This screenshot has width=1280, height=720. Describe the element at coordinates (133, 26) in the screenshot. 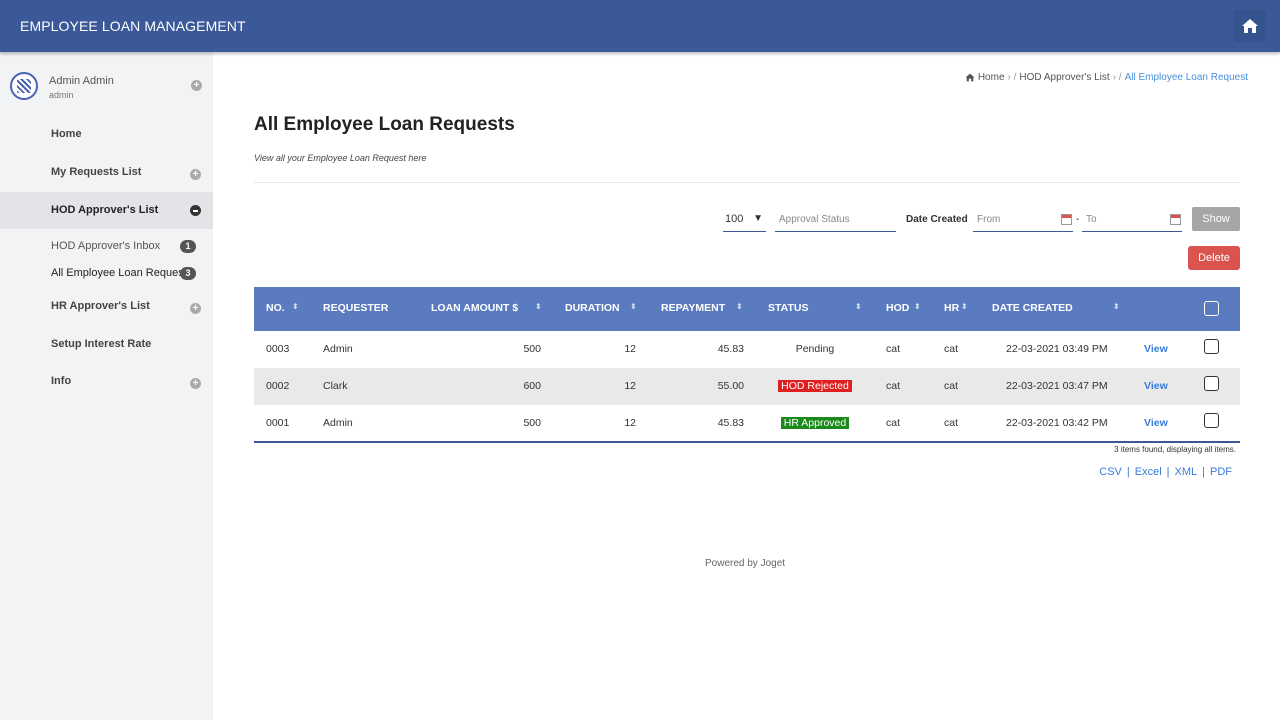

I see `app-title: EMPLOYEE LOAN MANAGEMENT` at that location.